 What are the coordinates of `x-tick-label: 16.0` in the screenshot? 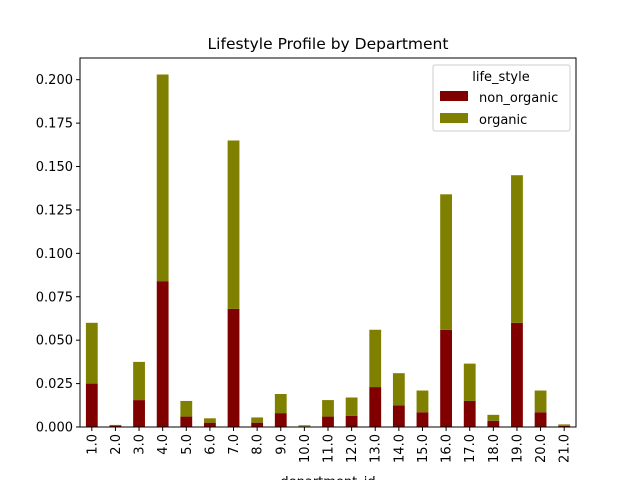 It's located at (447, 448).